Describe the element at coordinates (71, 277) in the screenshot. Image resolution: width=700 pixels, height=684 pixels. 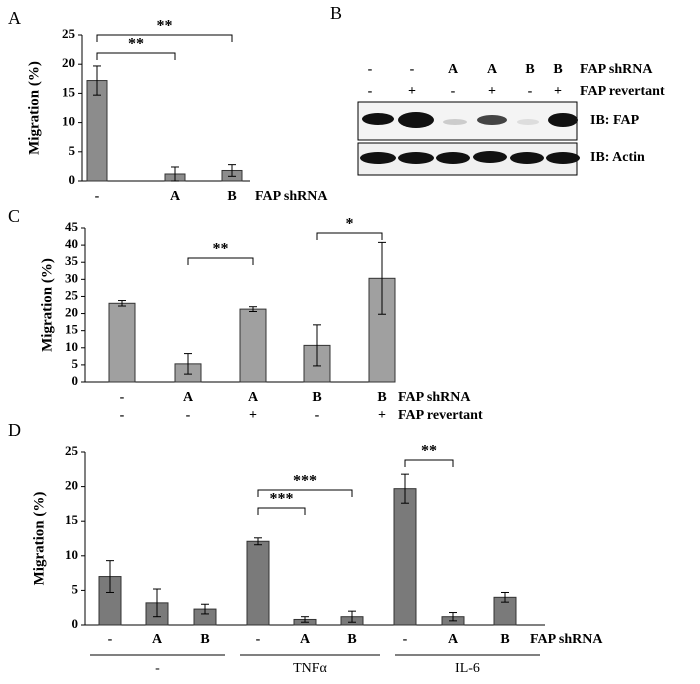
I see `y-tick-label: 30` at that location.